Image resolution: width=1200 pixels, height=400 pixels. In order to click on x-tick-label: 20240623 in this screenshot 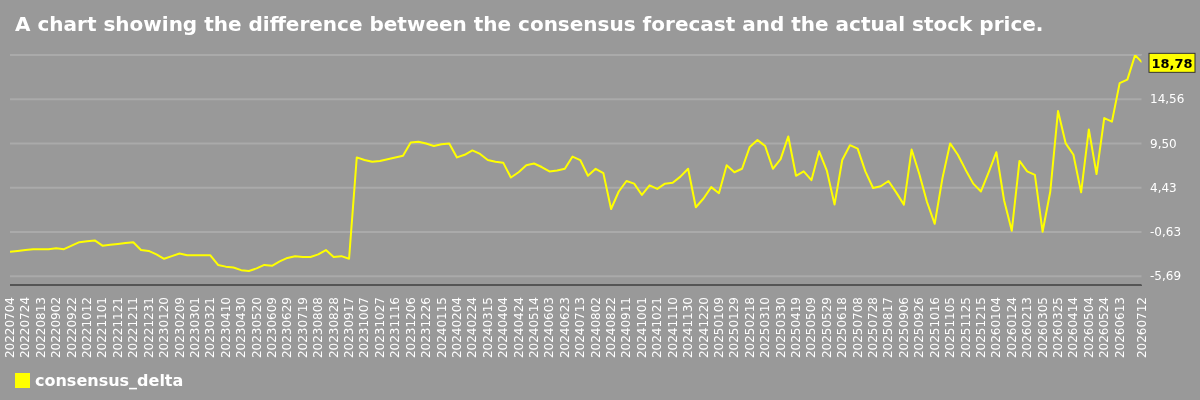, I will do `click(564, 328)`.